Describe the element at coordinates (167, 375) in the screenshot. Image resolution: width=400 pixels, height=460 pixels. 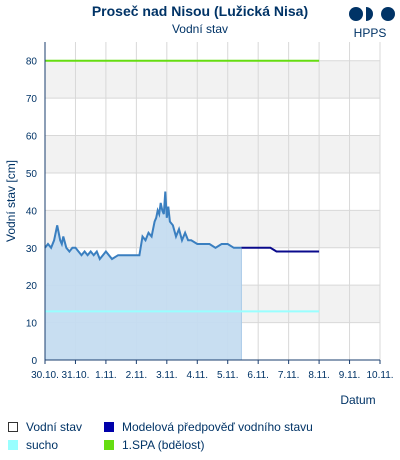
I see `x-tick-label-4: 3.11.` at that location.